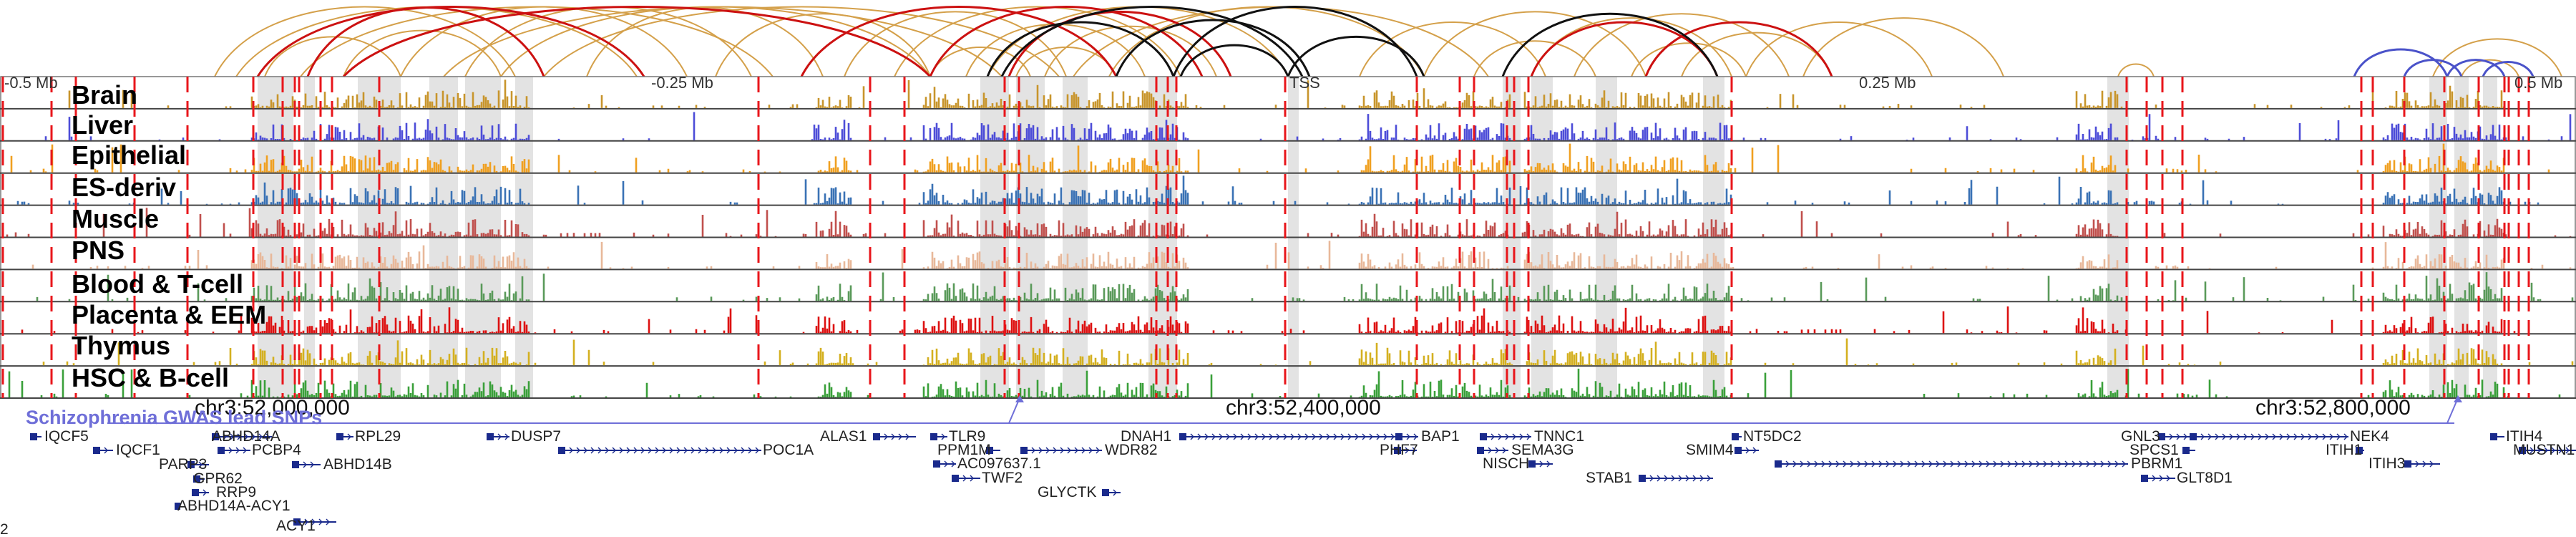 The width and height of the screenshot is (2576, 537). I want to click on gene-label: MUSTN1, so click(2544, 450).